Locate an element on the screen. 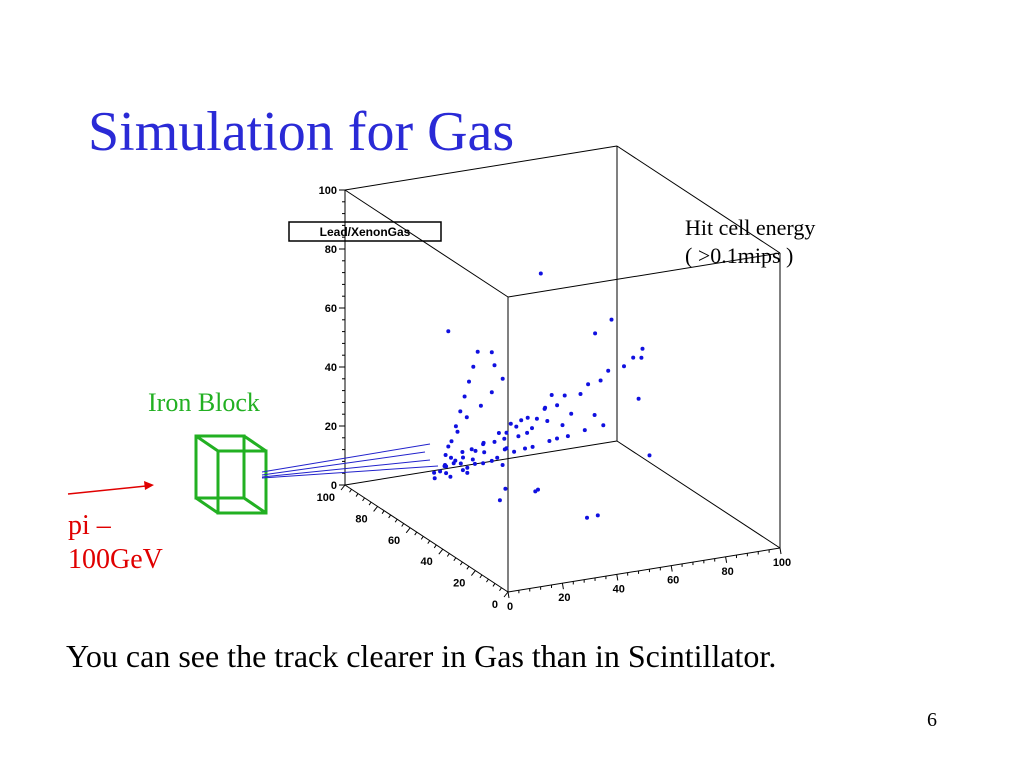 The image size is (1024, 768). z-tick-label: 20 is located at coordinates (331, 427).